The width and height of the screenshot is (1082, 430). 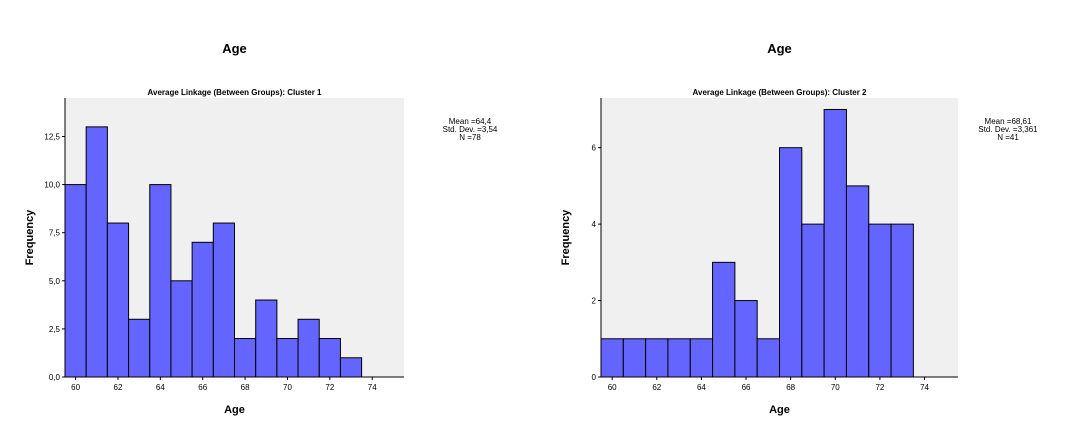 What do you see at coordinates (594, 301) in the screenshot?
I see `y-tick-label: 2` at bounding box center [594, 301].